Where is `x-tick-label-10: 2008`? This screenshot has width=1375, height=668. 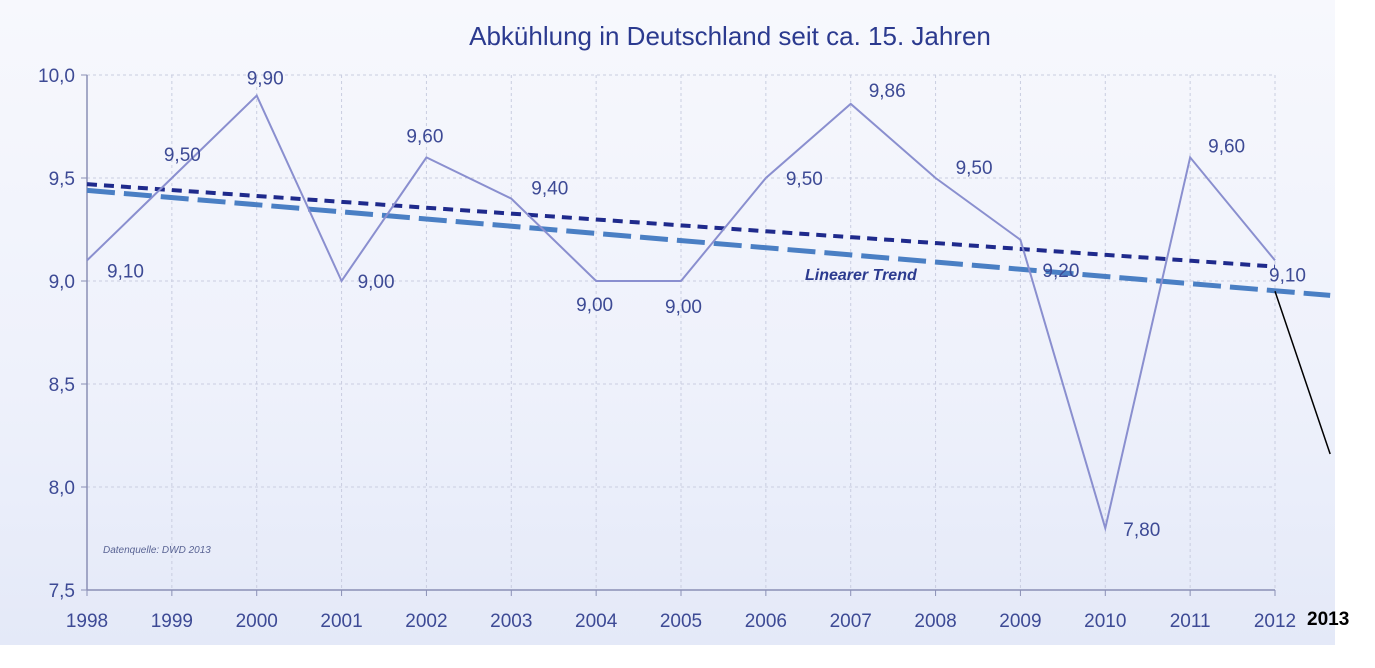 x-tick-label-10: 2008 is located at coordinates (935, 621).